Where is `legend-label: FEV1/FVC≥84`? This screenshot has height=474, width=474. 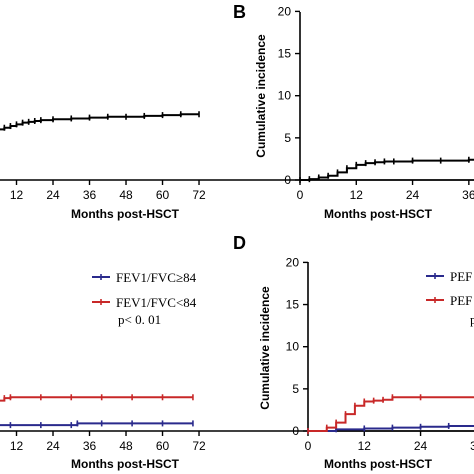
legend-label: FEV1/FVC≥84 is located at coordinates (156, 277).